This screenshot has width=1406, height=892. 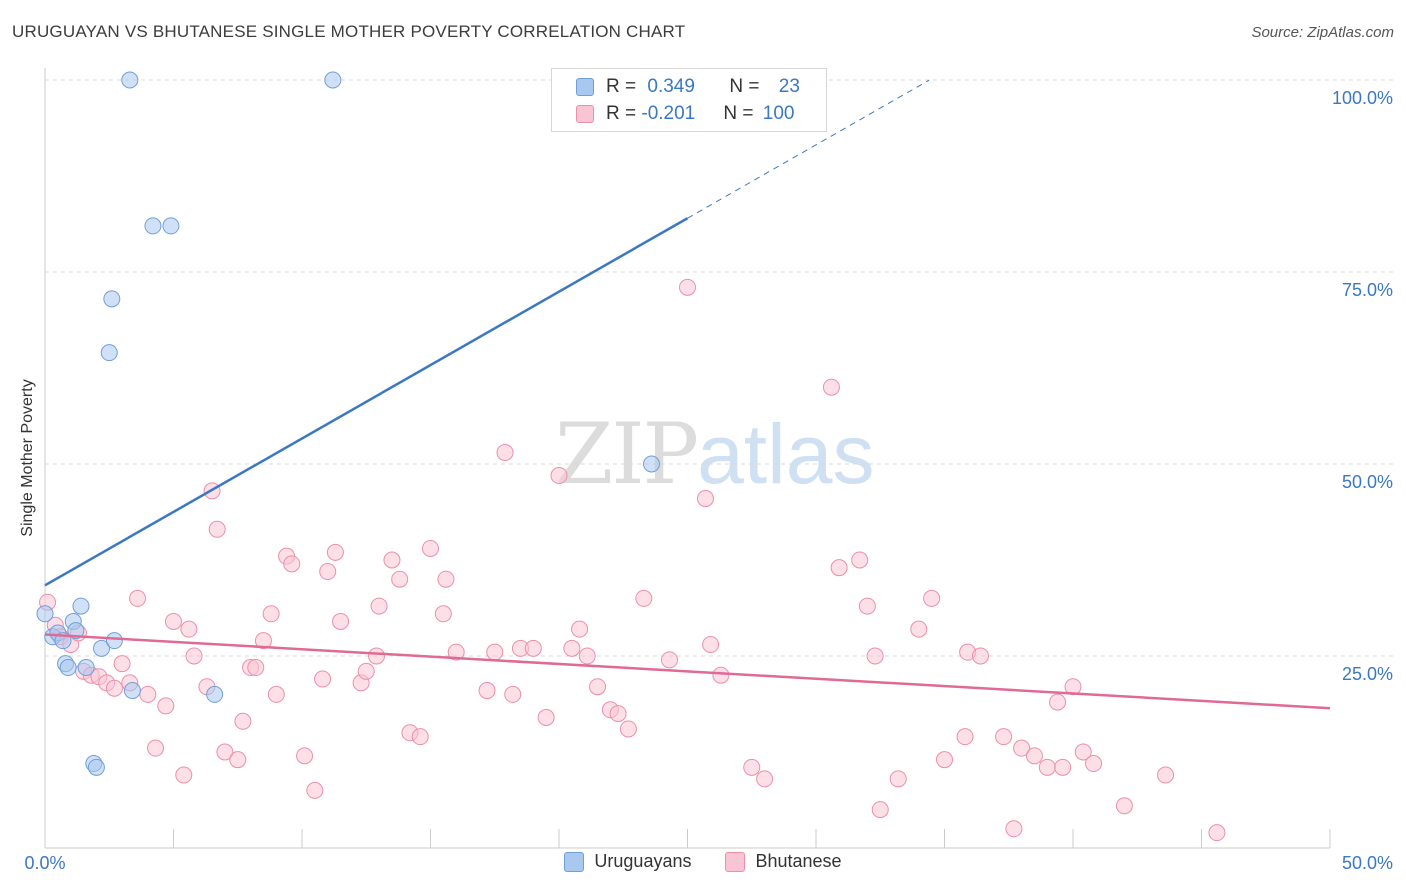 I want to click on watermark: ZIPatlas, so click(x=715, y=454).